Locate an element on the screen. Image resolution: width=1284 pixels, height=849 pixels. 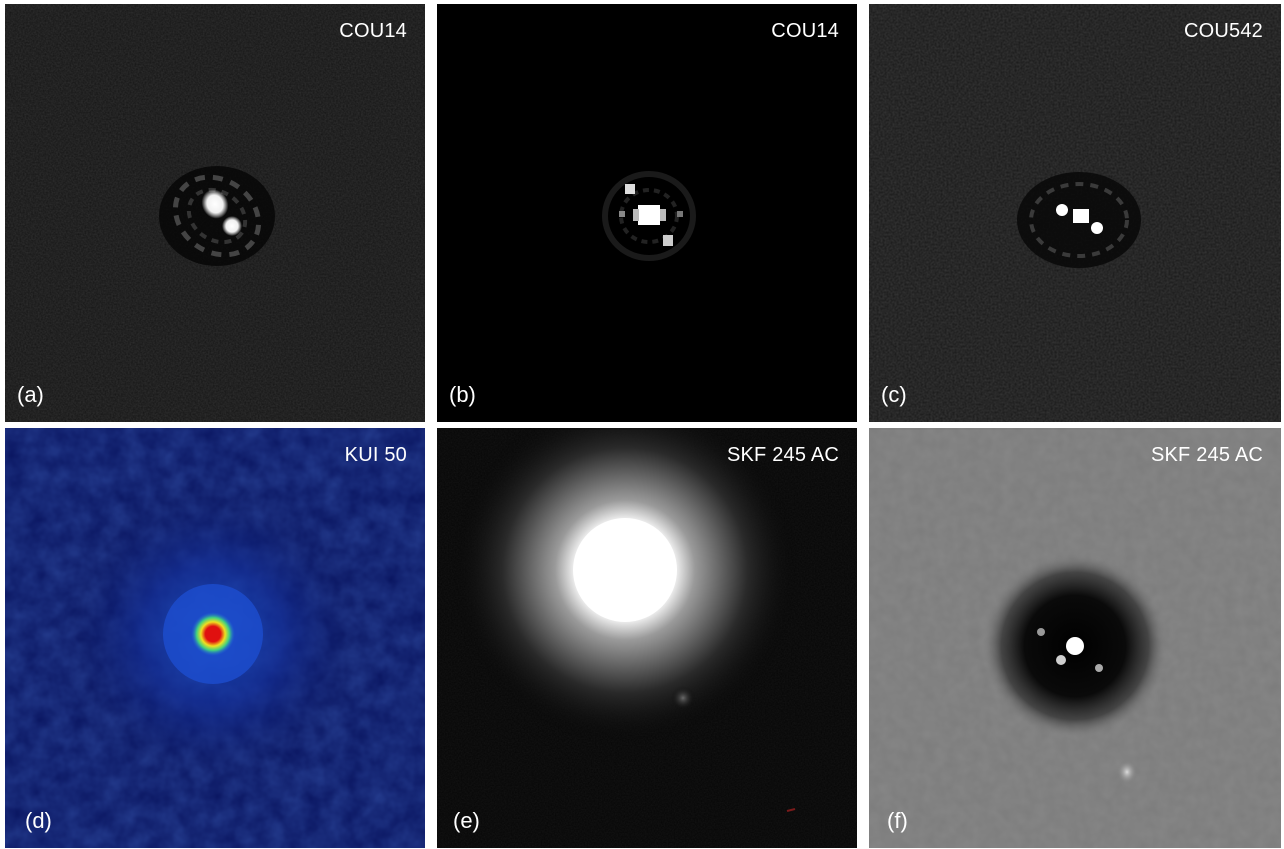
panel-label: (b) is located at coordinates (462, 394).